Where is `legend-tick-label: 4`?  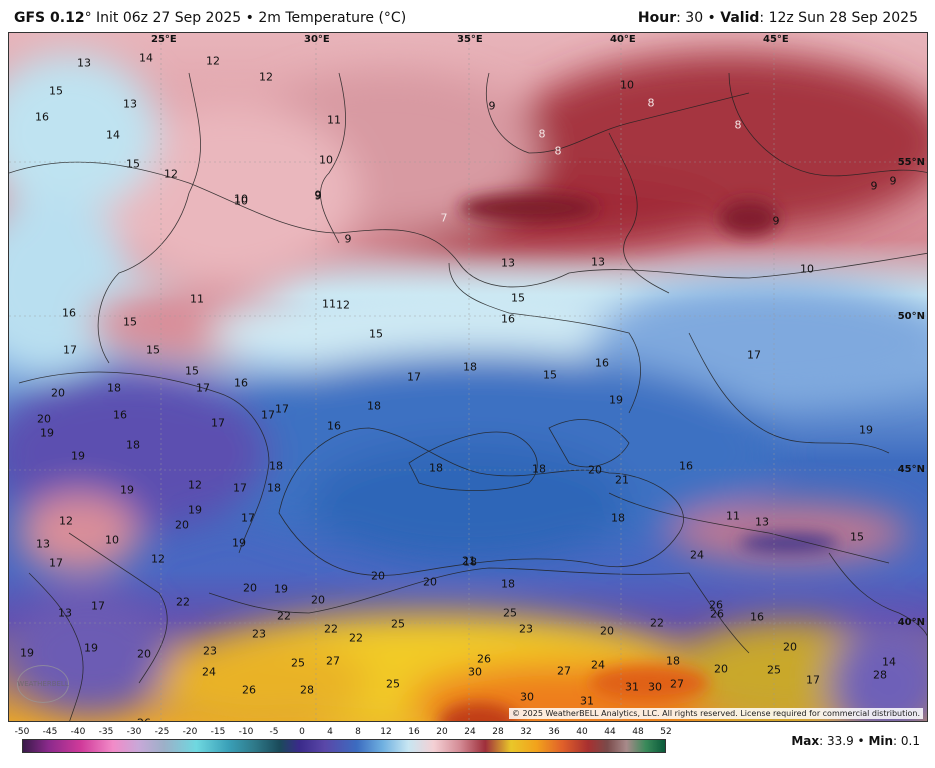
legend-tick-label: 4 is located at coordinates (330, 732).